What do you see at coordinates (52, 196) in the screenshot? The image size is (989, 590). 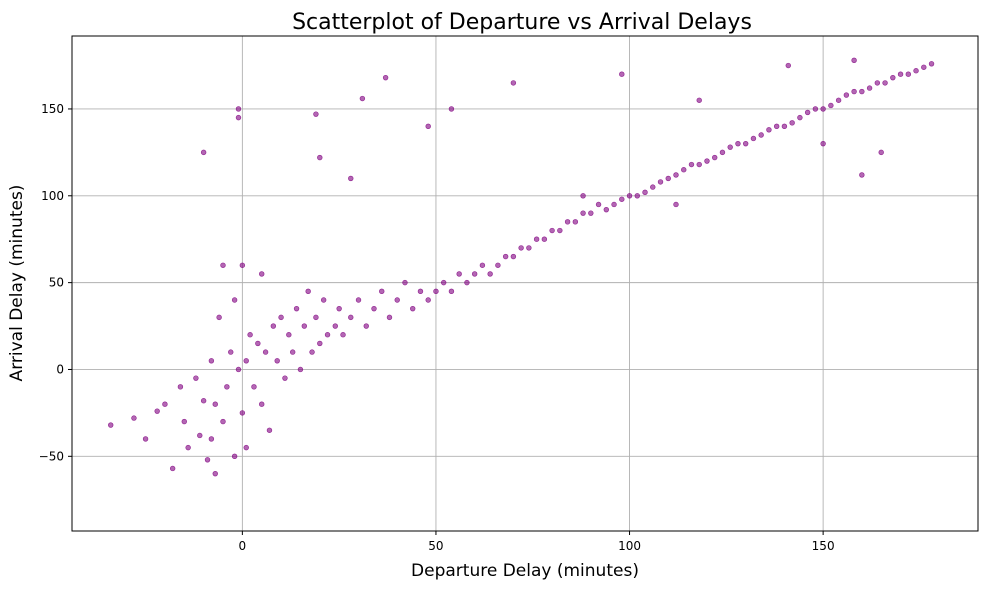 I see `y-tick-label: 100` at bounding box center [52, 196].